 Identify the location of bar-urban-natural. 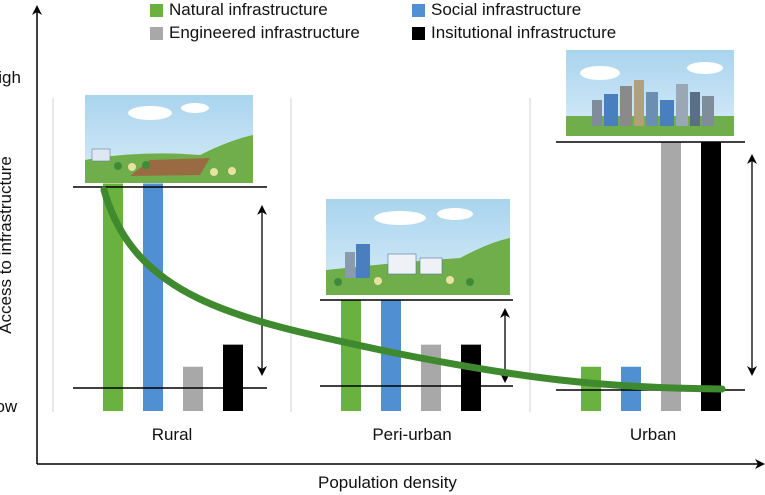
(591, 388).